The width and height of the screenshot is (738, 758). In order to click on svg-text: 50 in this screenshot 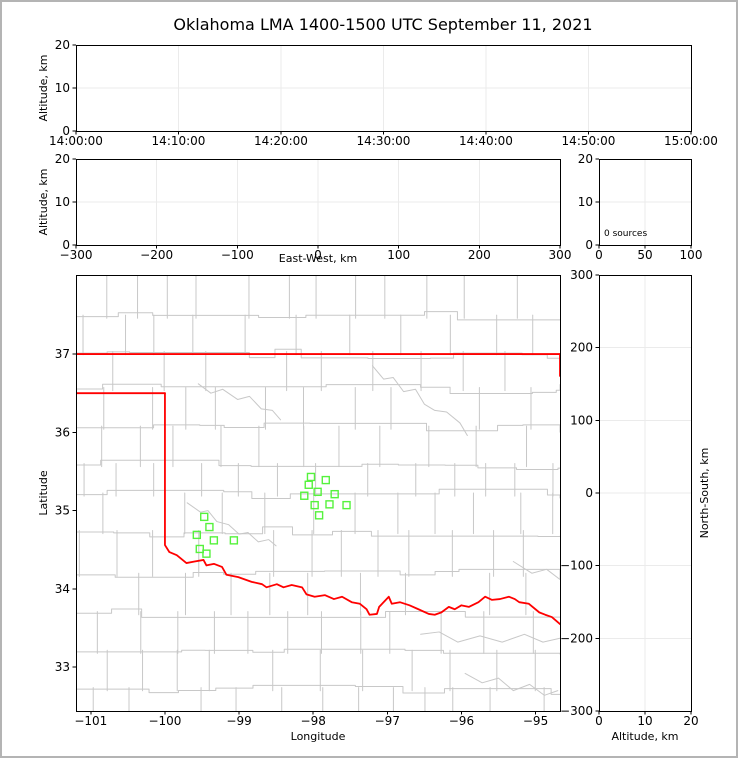, I will do `click(644, 255)`.